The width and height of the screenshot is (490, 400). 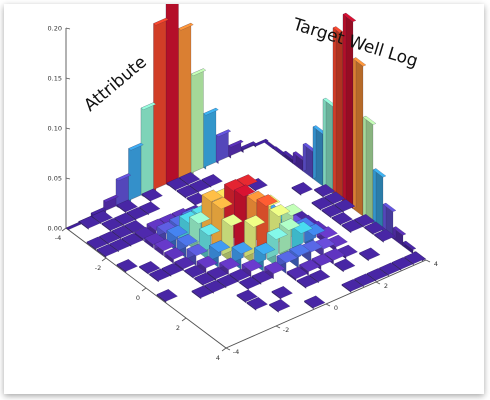 I want to click on y-tick-label: -2, so click(x=286, y=330).